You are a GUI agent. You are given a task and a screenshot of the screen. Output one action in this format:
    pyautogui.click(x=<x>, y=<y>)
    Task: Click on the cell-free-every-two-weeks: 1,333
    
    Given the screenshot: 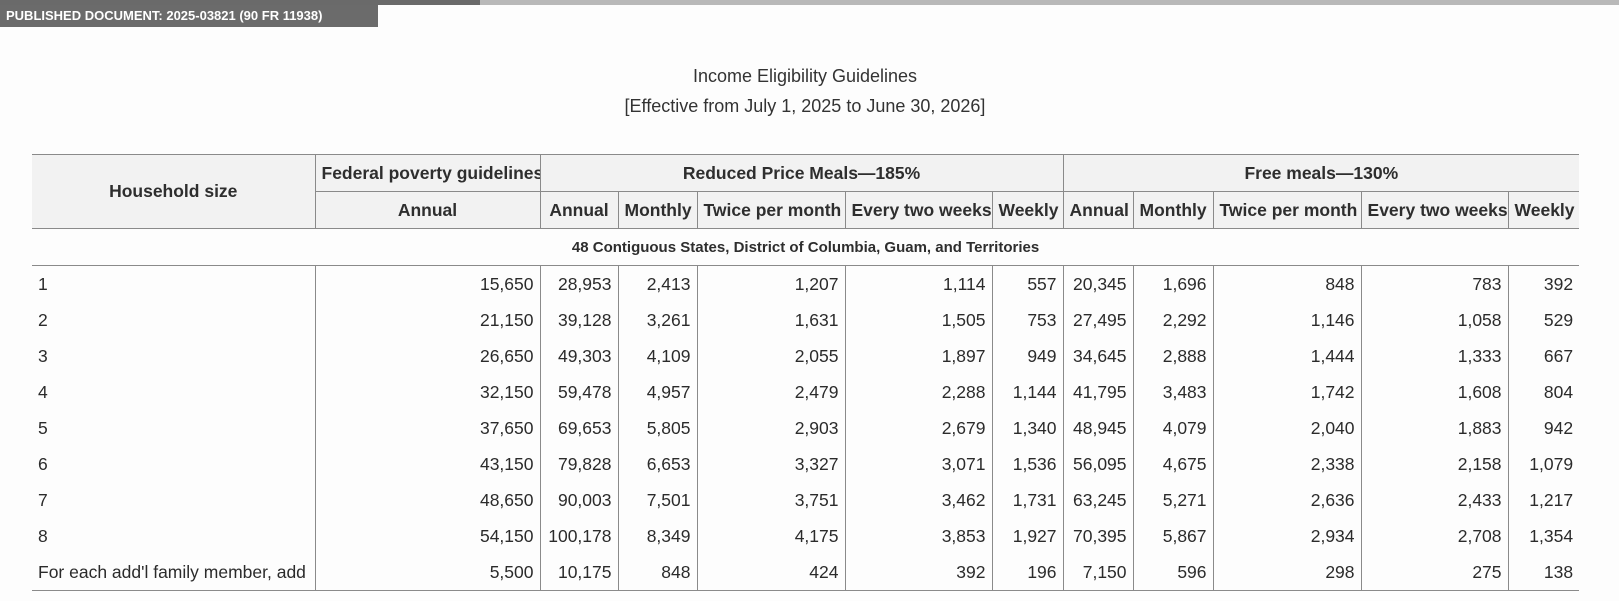 What is the action you would take?
    pyautogui.click(x=1434, y=356)
    